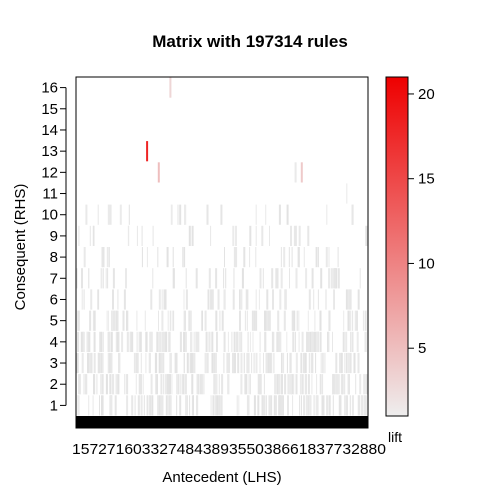 The width and height of the screenshot is (502, 494). Describe the element at coordinates (170, 87) in the screenshot. I see `high-lift-cell` at that location.